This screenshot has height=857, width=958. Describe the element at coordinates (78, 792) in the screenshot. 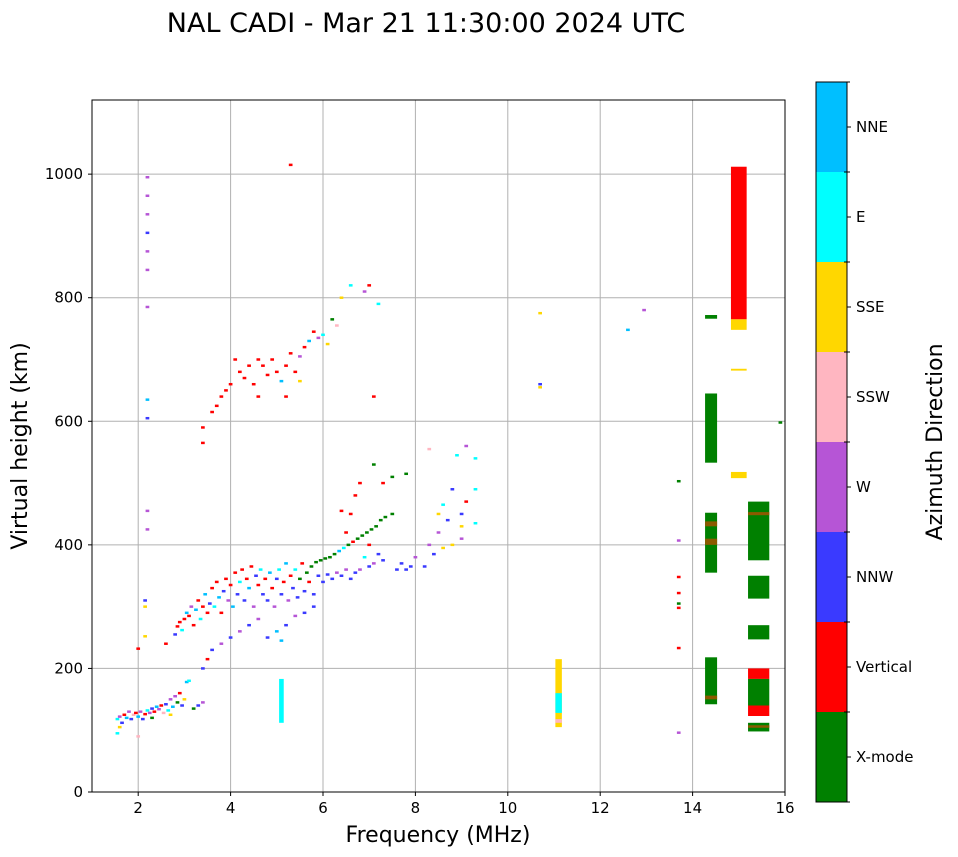

I see `y-tick-label: 0` at that location.